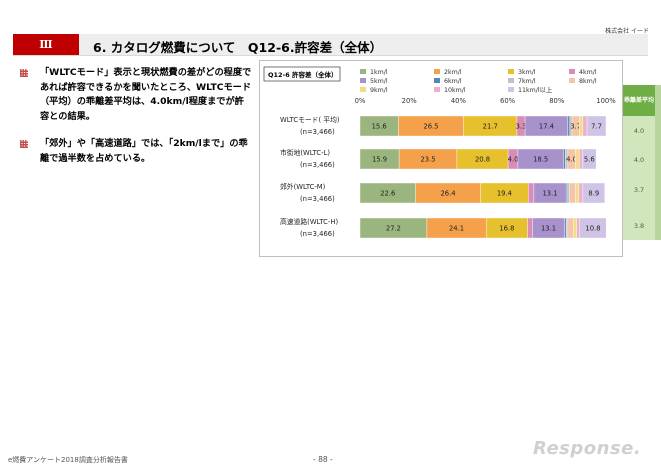 Image resolution: width=661 pixels, height=473 pixels. I want to click on legend-label: 6km/l, so click(453, 81).